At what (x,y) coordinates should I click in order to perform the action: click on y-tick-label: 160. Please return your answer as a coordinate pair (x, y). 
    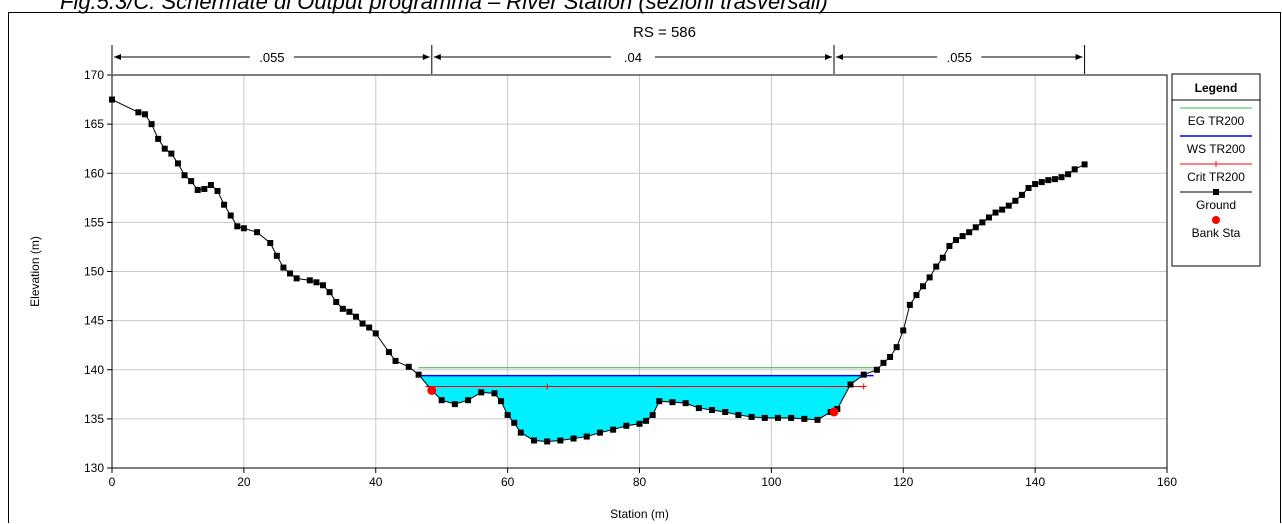
    Looking at the image, I should click on (94, 173).